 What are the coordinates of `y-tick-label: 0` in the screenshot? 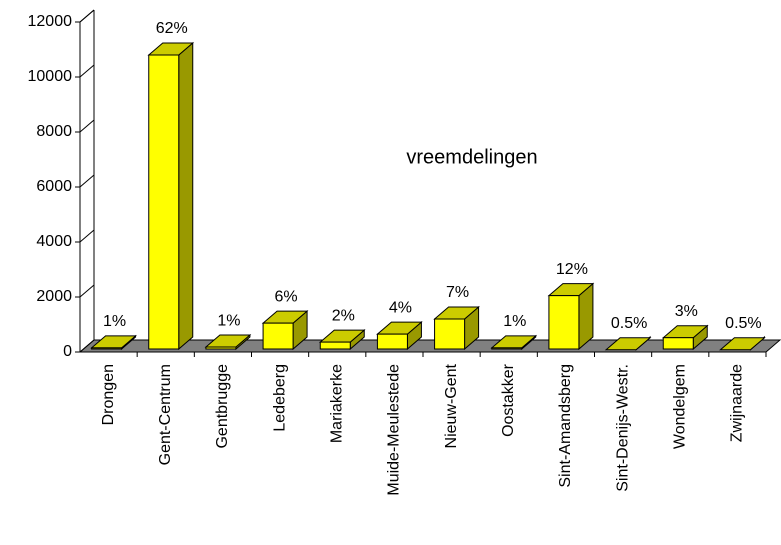 It's located at (67, 351).